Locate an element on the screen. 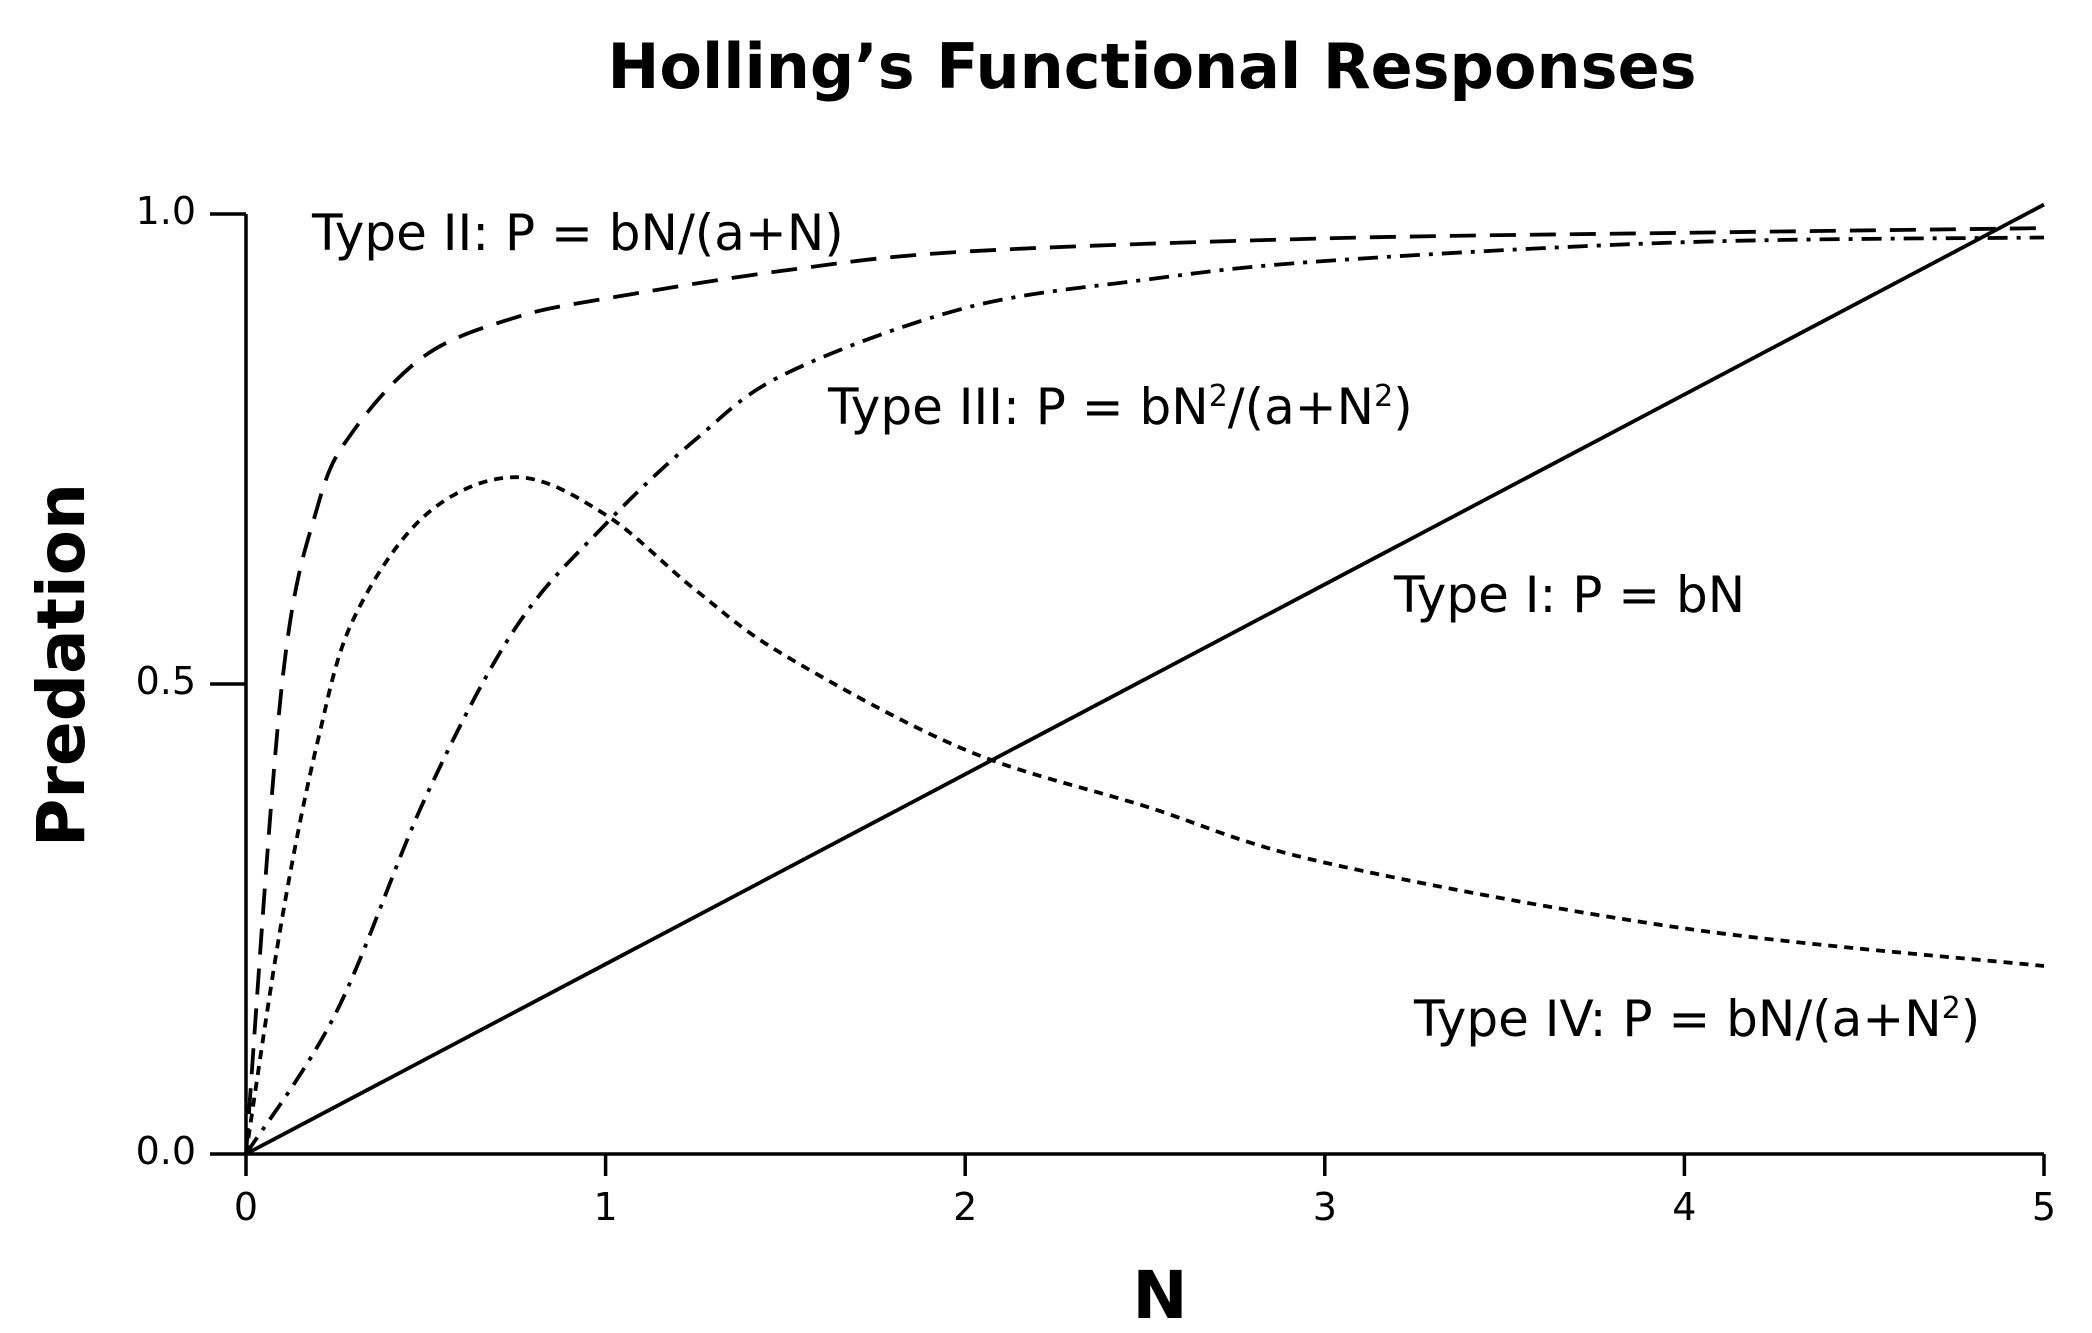 This screenshot has height=1333, width=2092. y-tick-label: 0.5 is located at coordinates (166, 681).